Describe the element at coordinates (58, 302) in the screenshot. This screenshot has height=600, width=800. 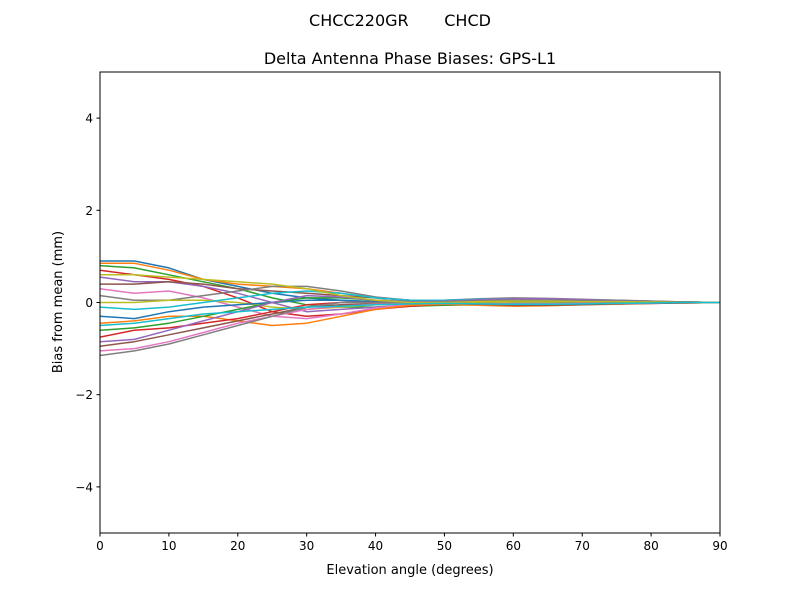
I see `y-axis-label: Bias from mean (mm)` at that location.